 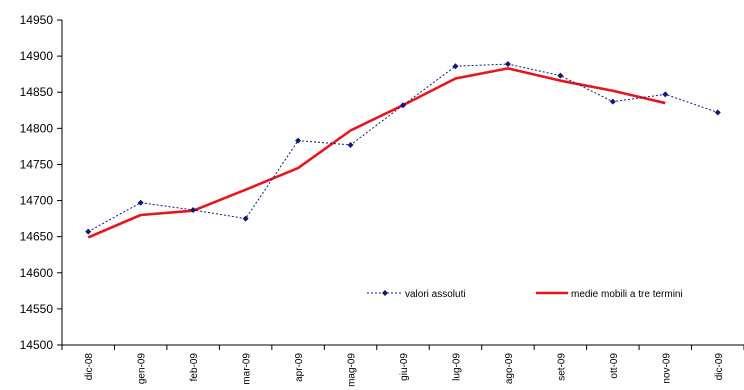 I want to click on x-tick-label: gen-09, so click(x=142, y=369).